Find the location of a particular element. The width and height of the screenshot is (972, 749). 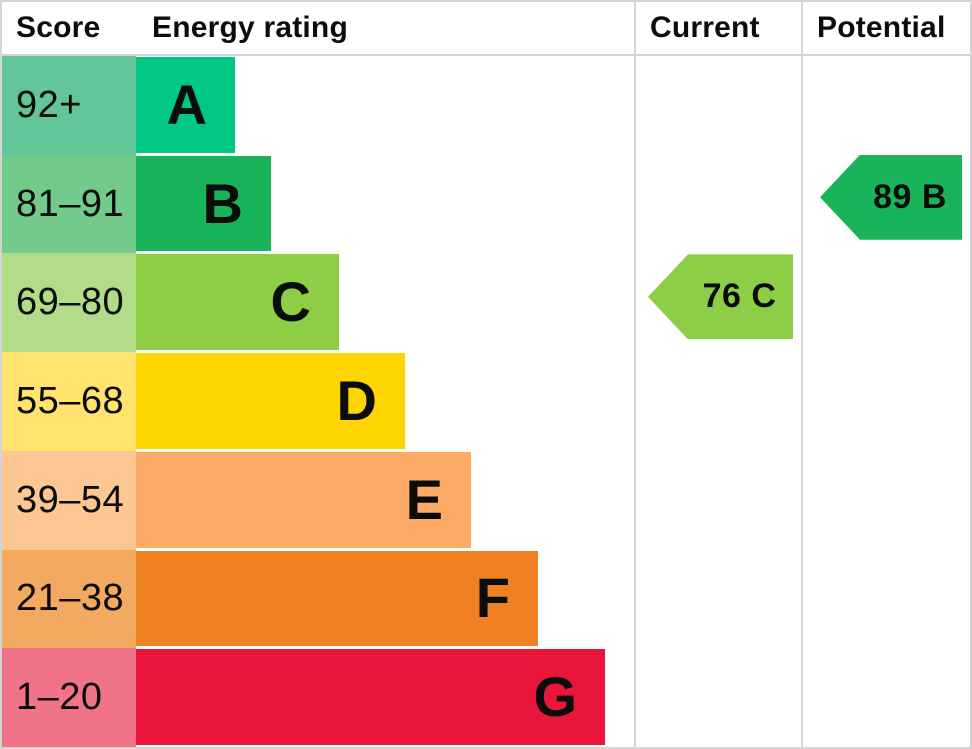

header-energy-rating: Energy rating is located at coordinates (385, 29).